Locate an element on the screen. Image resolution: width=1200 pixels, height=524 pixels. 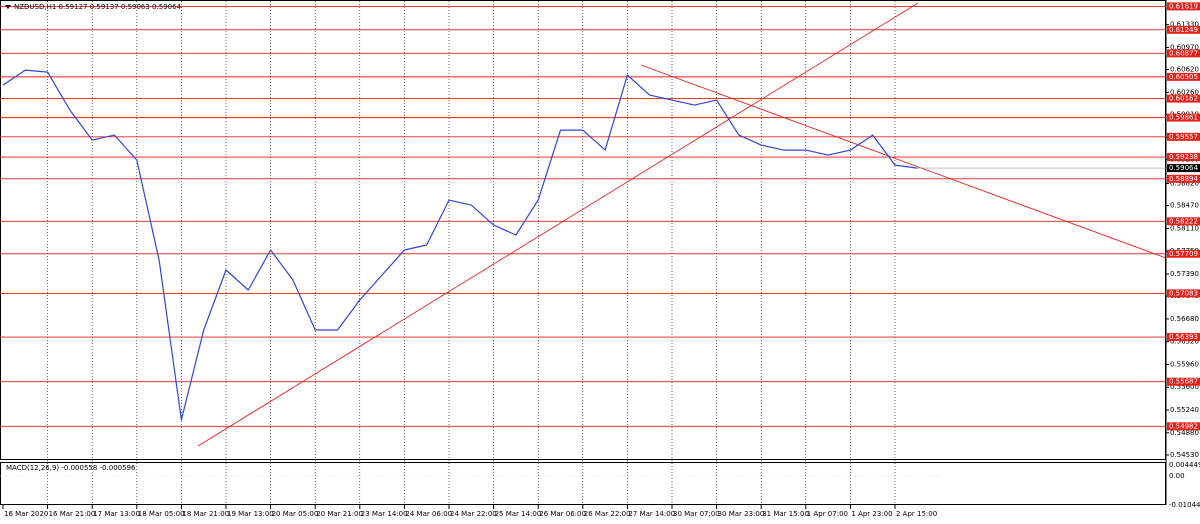
x-tick-label: 26 Mar 06:00 is located at coordinates (562, 514).